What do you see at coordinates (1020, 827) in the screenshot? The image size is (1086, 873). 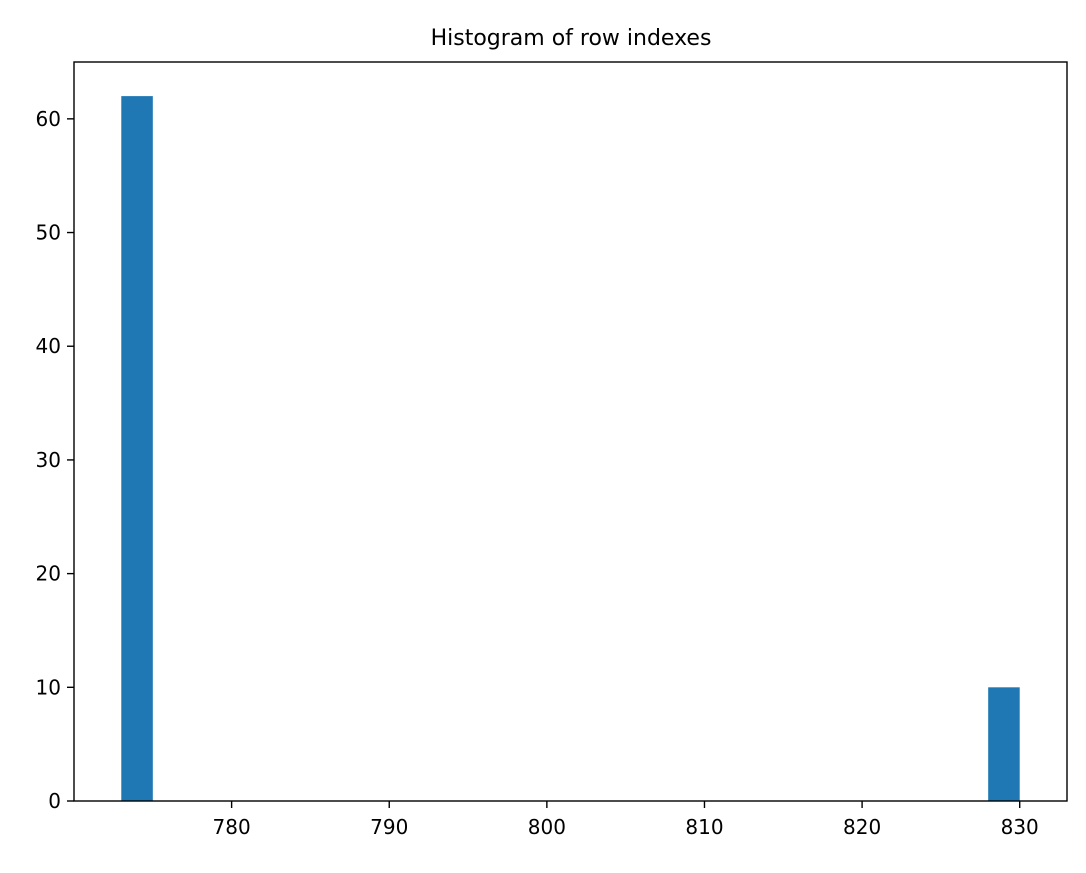 I see `x-tick-label: 830` at bounding box center [1020, 827].